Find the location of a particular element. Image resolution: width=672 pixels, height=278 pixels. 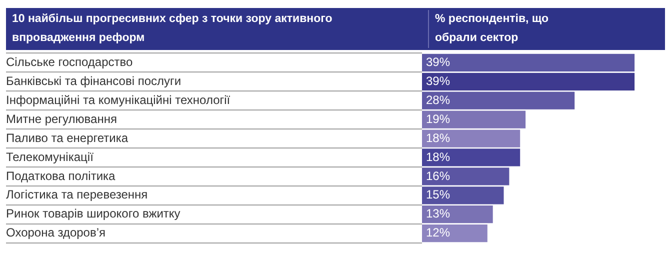

y-tick-label: Ринок товарів широкого вжитку is located at coordinates (93, 213).